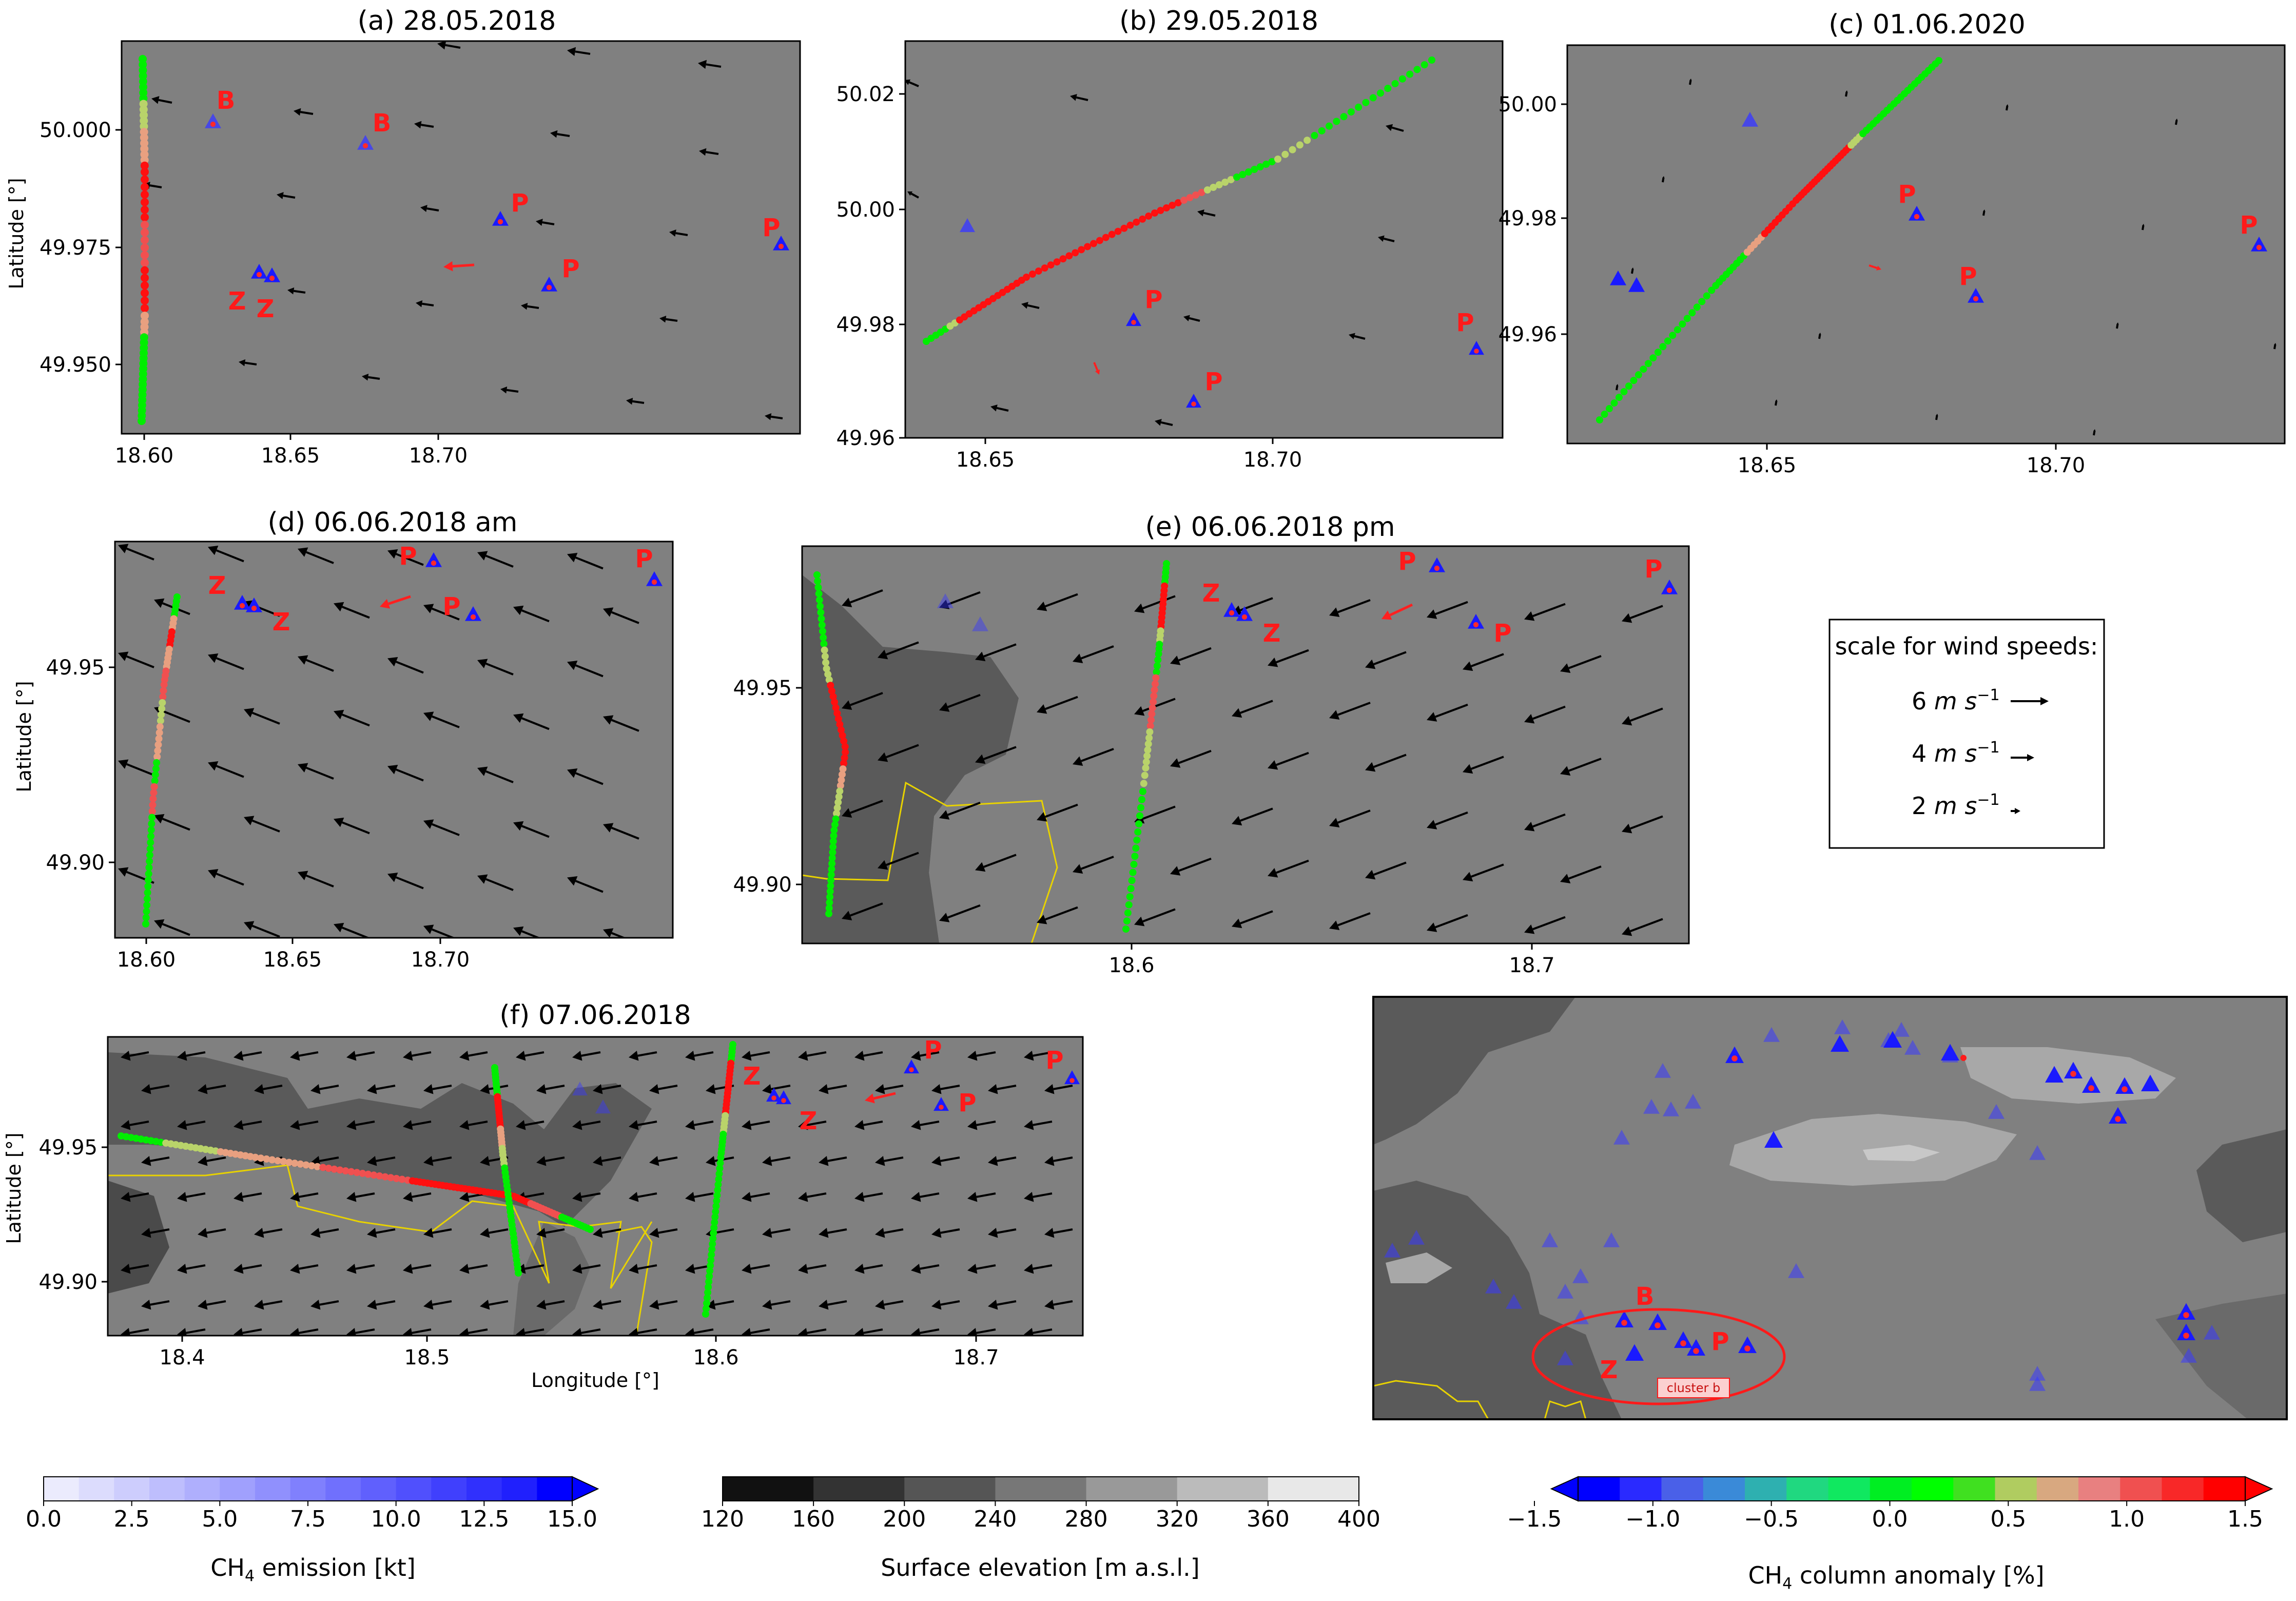 Image resolution: width=2296 pixels, height=1601 pixels. I want to click on emission-colorbar-cell, so click(414, 1489).